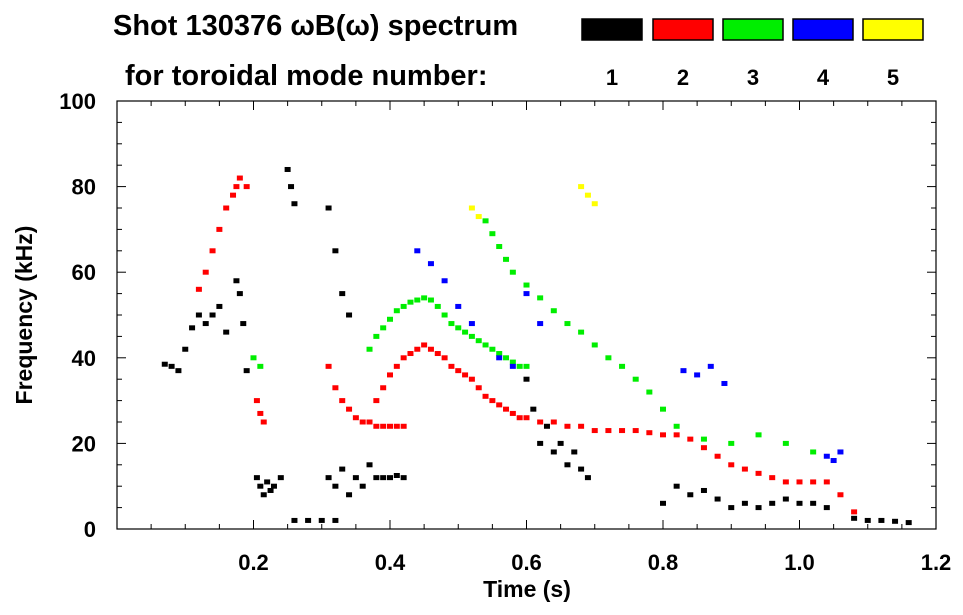 This screenshot has height=615, width=963. I want to click on x-tick-label: 0.4, so click(390, 562).